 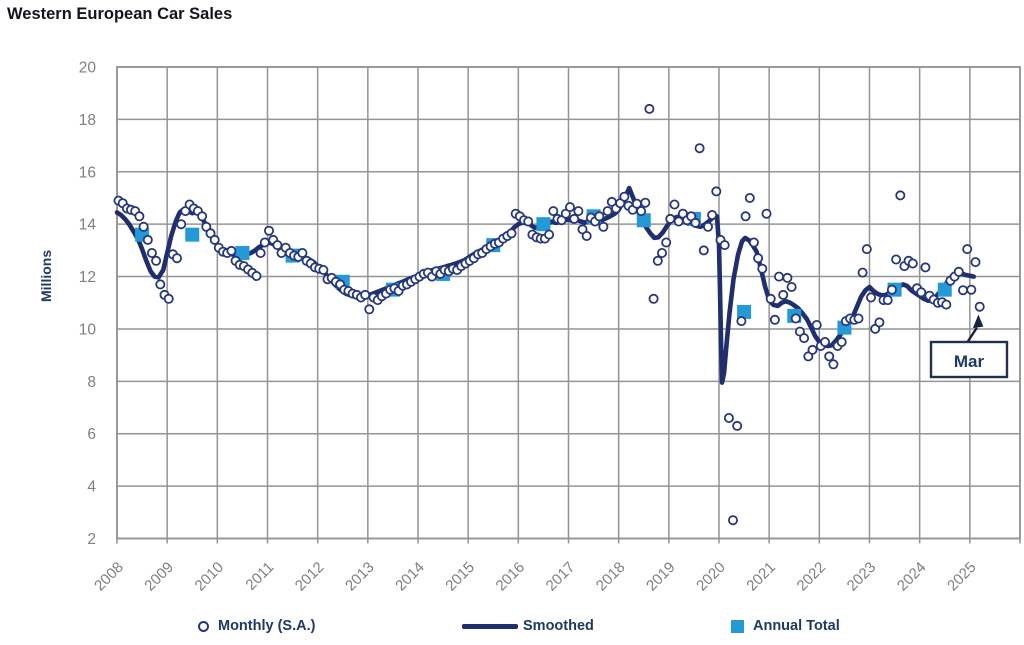 What do you see at coordinates (87, 120) in the screenshot?
I see `svg-text: 18` at bounding box center [87, 120].